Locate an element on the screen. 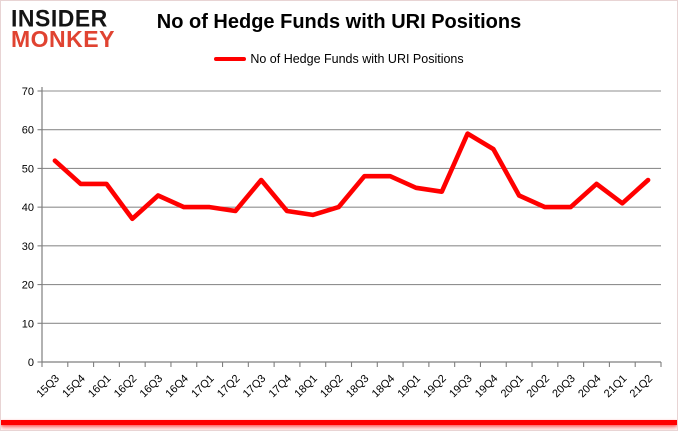 This screenshot has height=431, width=678. svg-text: 18Q3 is located at coordinates (358, 387).